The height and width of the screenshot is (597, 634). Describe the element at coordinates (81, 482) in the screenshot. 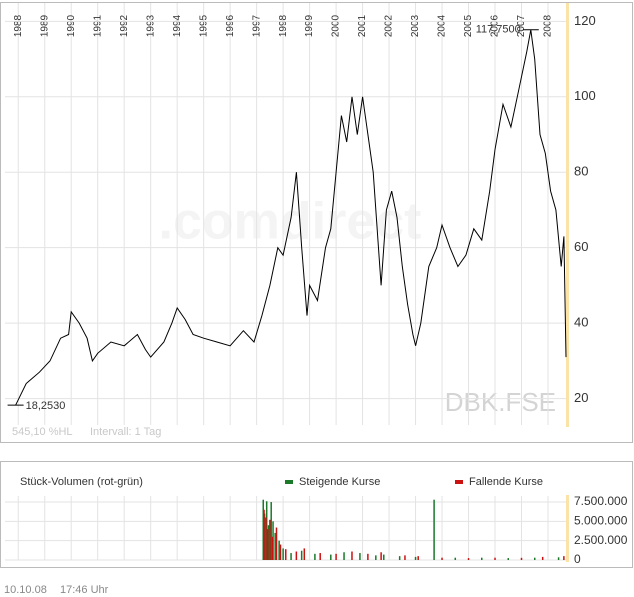

I see `volume-title: Stück-Volumen (rot-grün)` at that location.